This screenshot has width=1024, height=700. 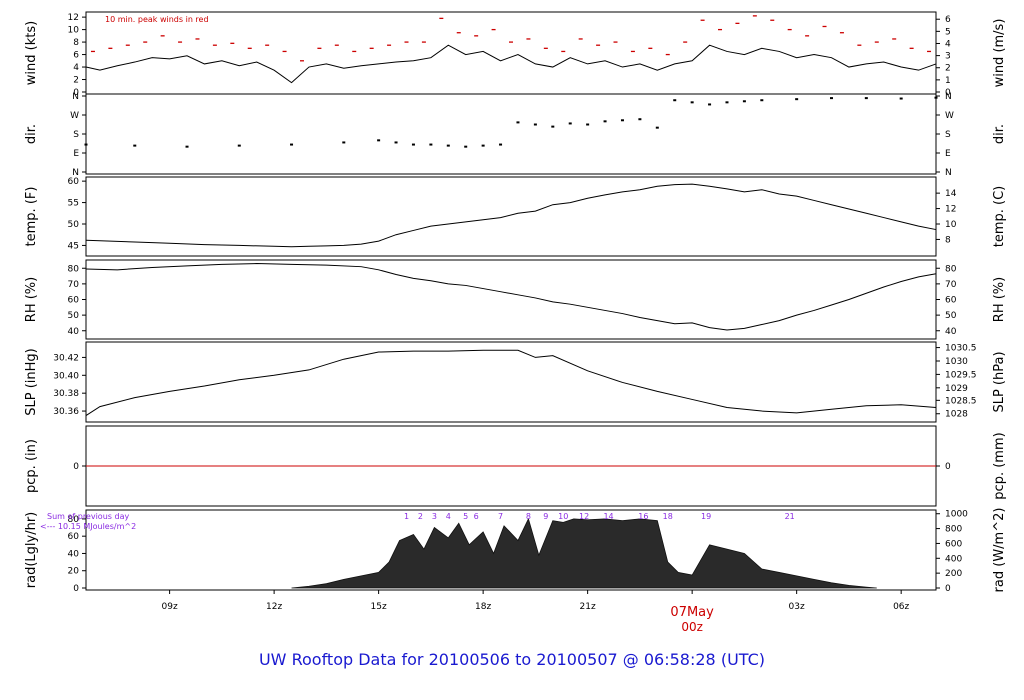 What do you see at coordinates (66, 412) in the screenshot?
I see `y-tick-label-left: 30.36` at bounding box center [66, 412].